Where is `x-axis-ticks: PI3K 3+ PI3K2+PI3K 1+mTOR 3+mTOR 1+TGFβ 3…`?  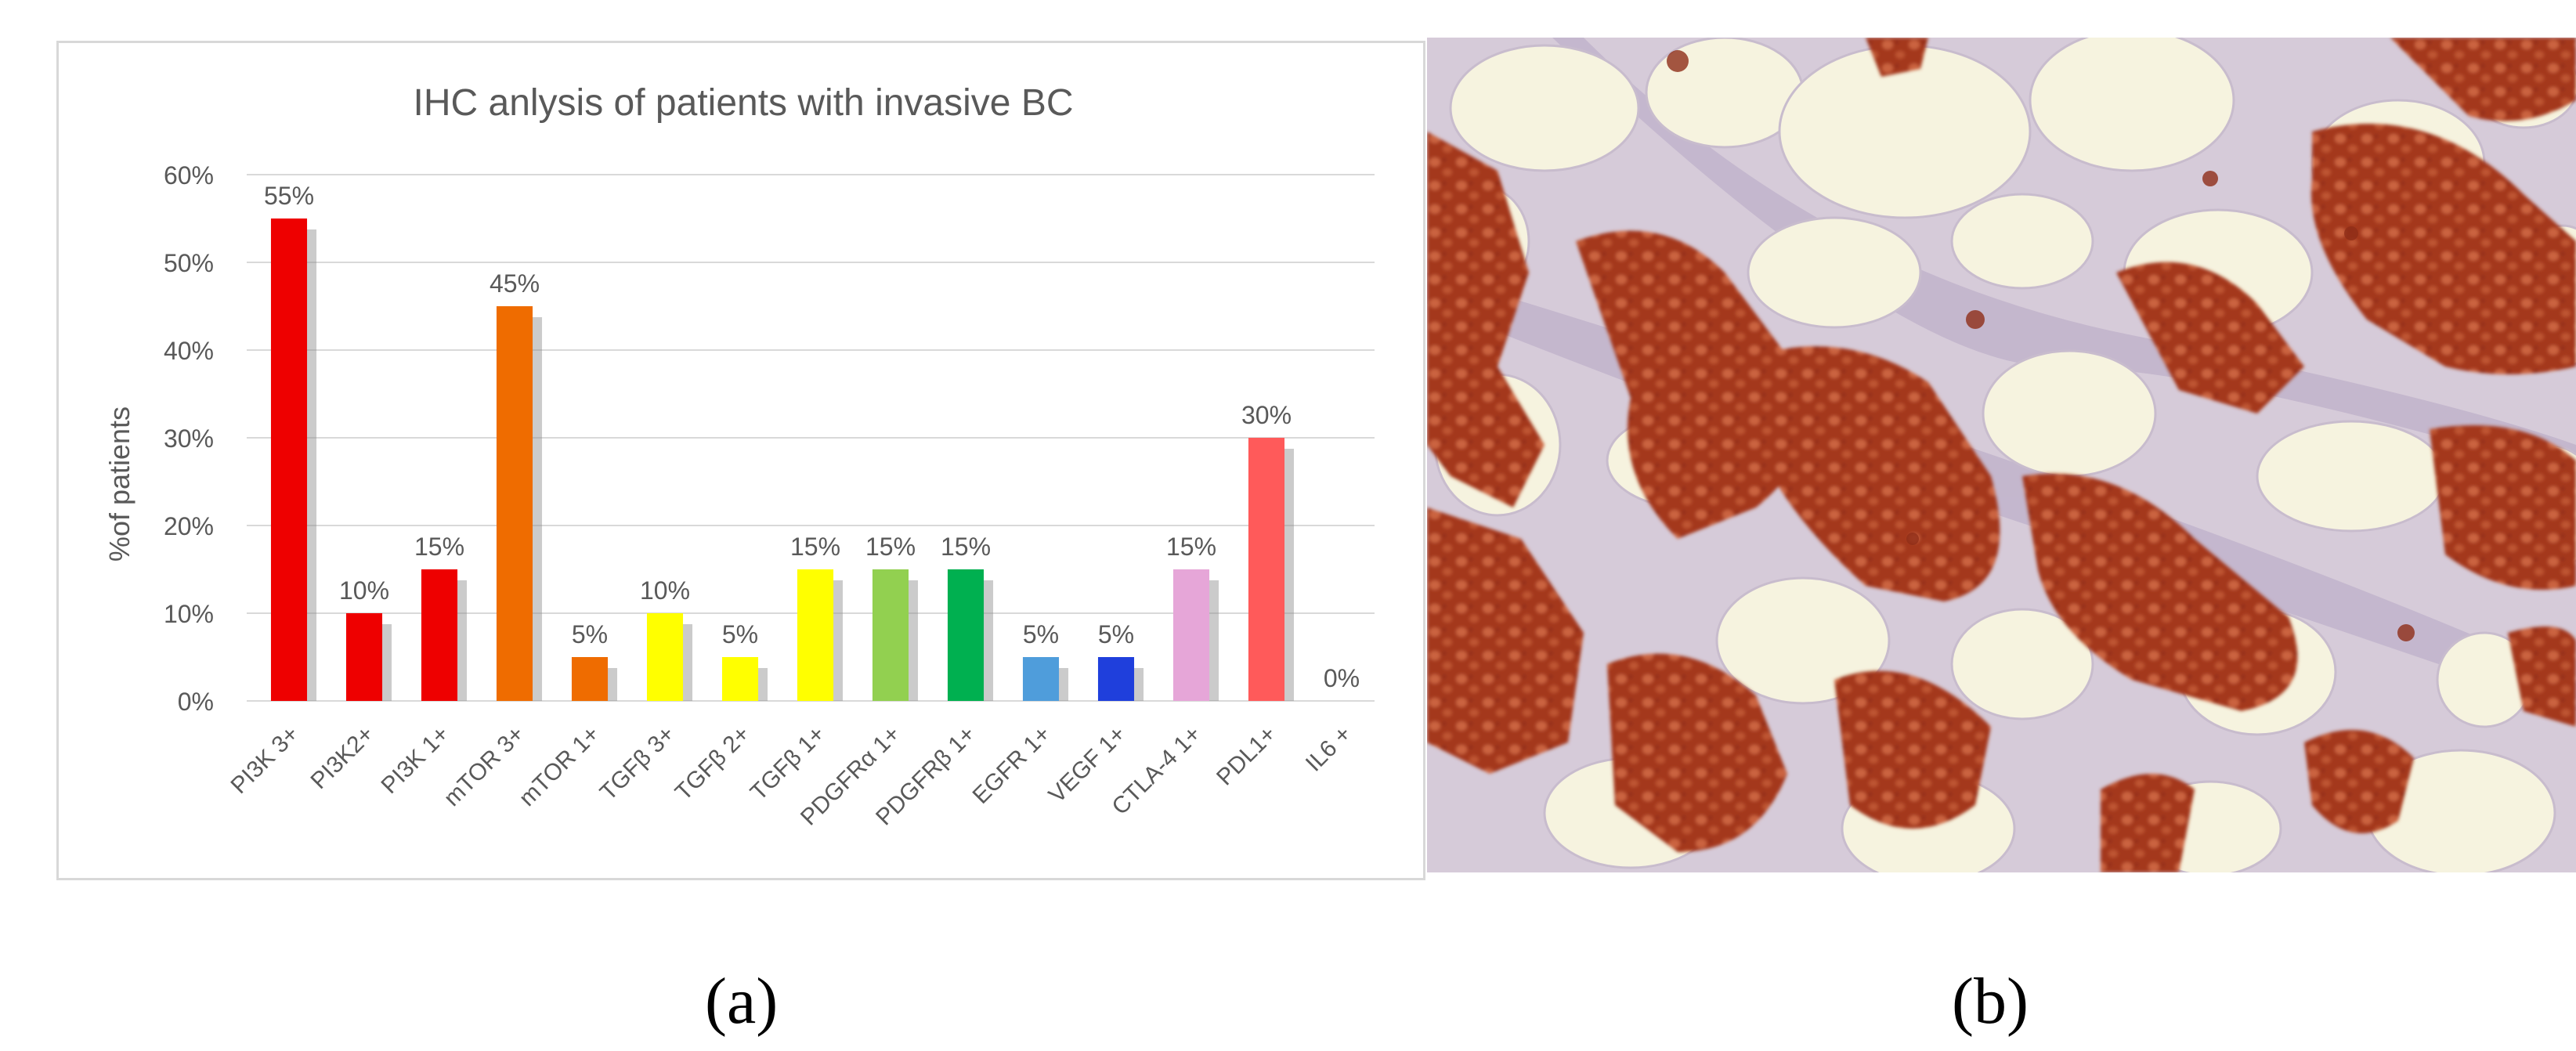
x-axis-ticks: PI3K 3+ PI3K2+PI3K 1+mTOR 3+mTOR 1+TGFβ 3… is located at coordinates (791, 776).